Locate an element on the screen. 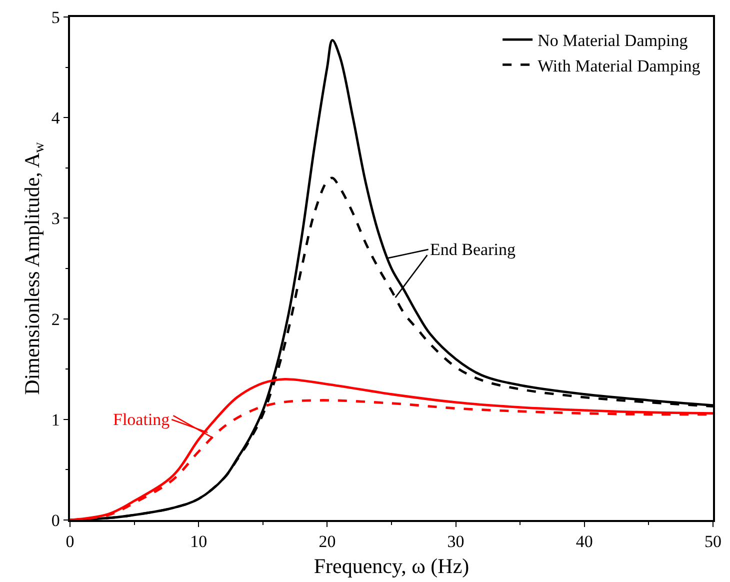 The width and height of the screenshot is (730, 582). annotation: Floating is located at coordinates (141, 419).